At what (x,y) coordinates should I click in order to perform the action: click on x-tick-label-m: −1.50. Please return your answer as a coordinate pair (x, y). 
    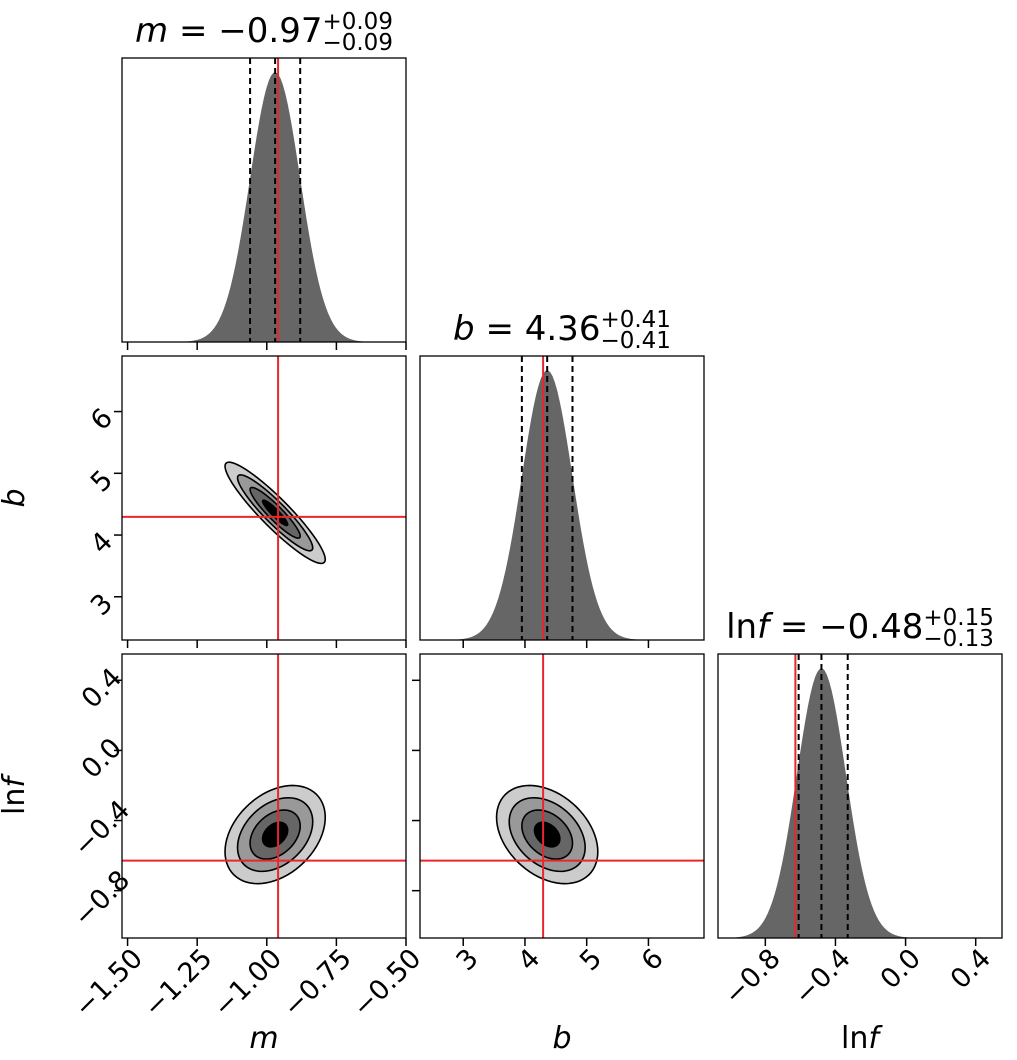
    Looking at the image, I should click on (108, 983).